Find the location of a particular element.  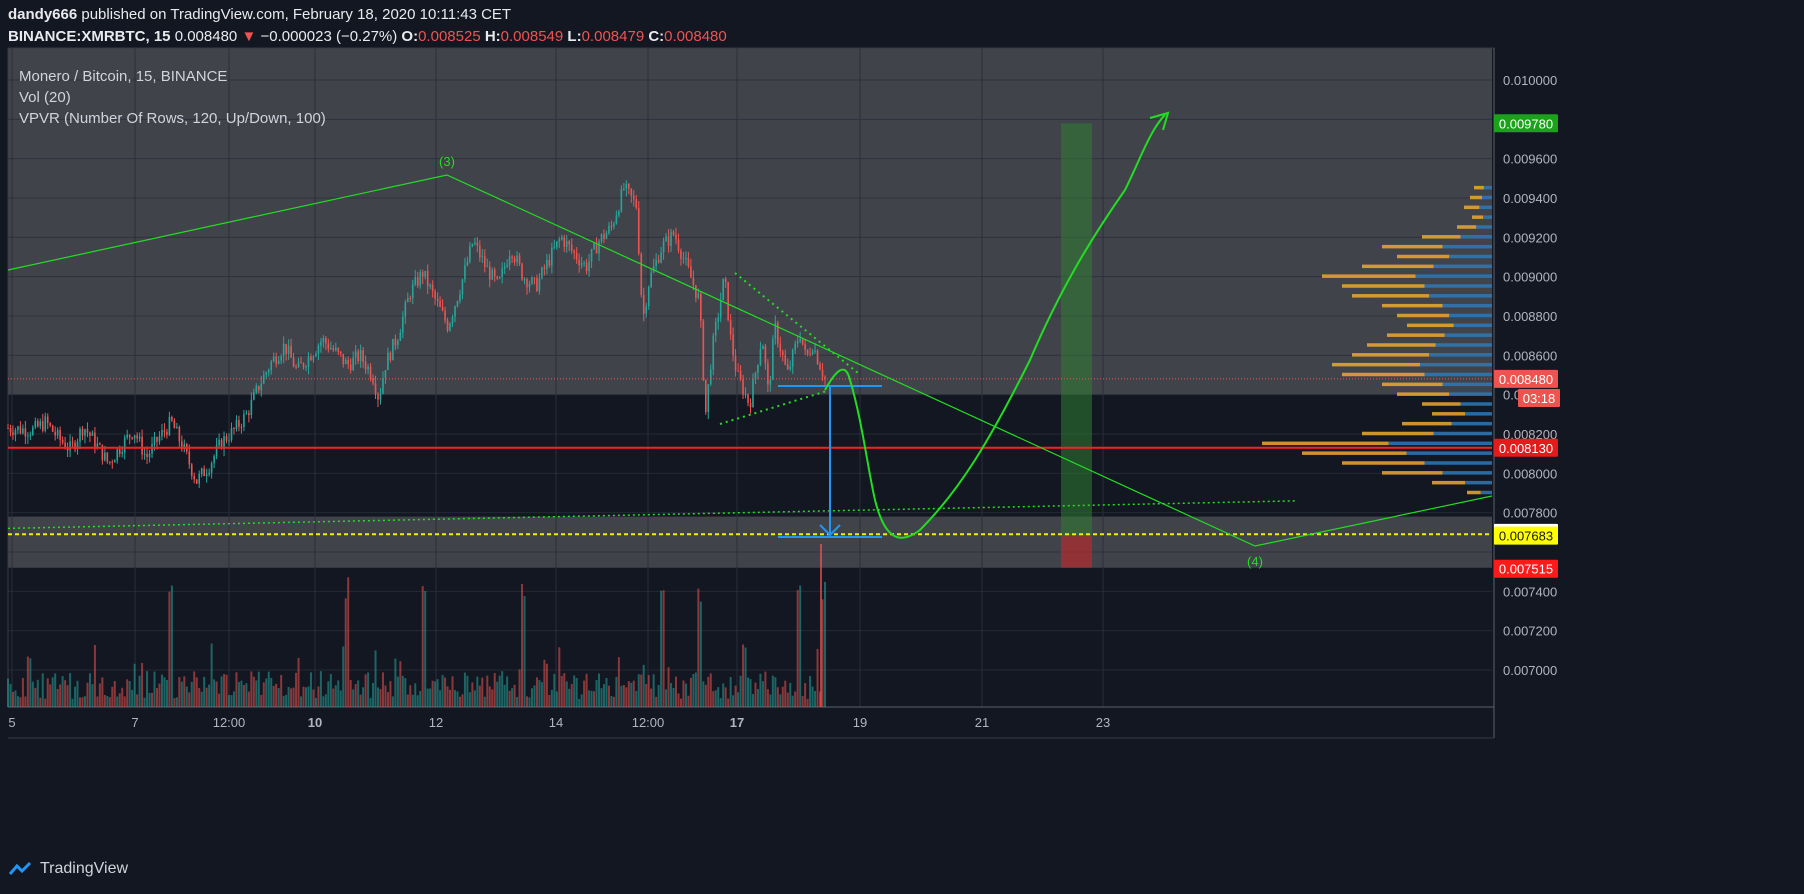

legend-vpvr: VPVR (Number Of Rows, 120, Up/Down, 100) is located at coordinates (172, 118).